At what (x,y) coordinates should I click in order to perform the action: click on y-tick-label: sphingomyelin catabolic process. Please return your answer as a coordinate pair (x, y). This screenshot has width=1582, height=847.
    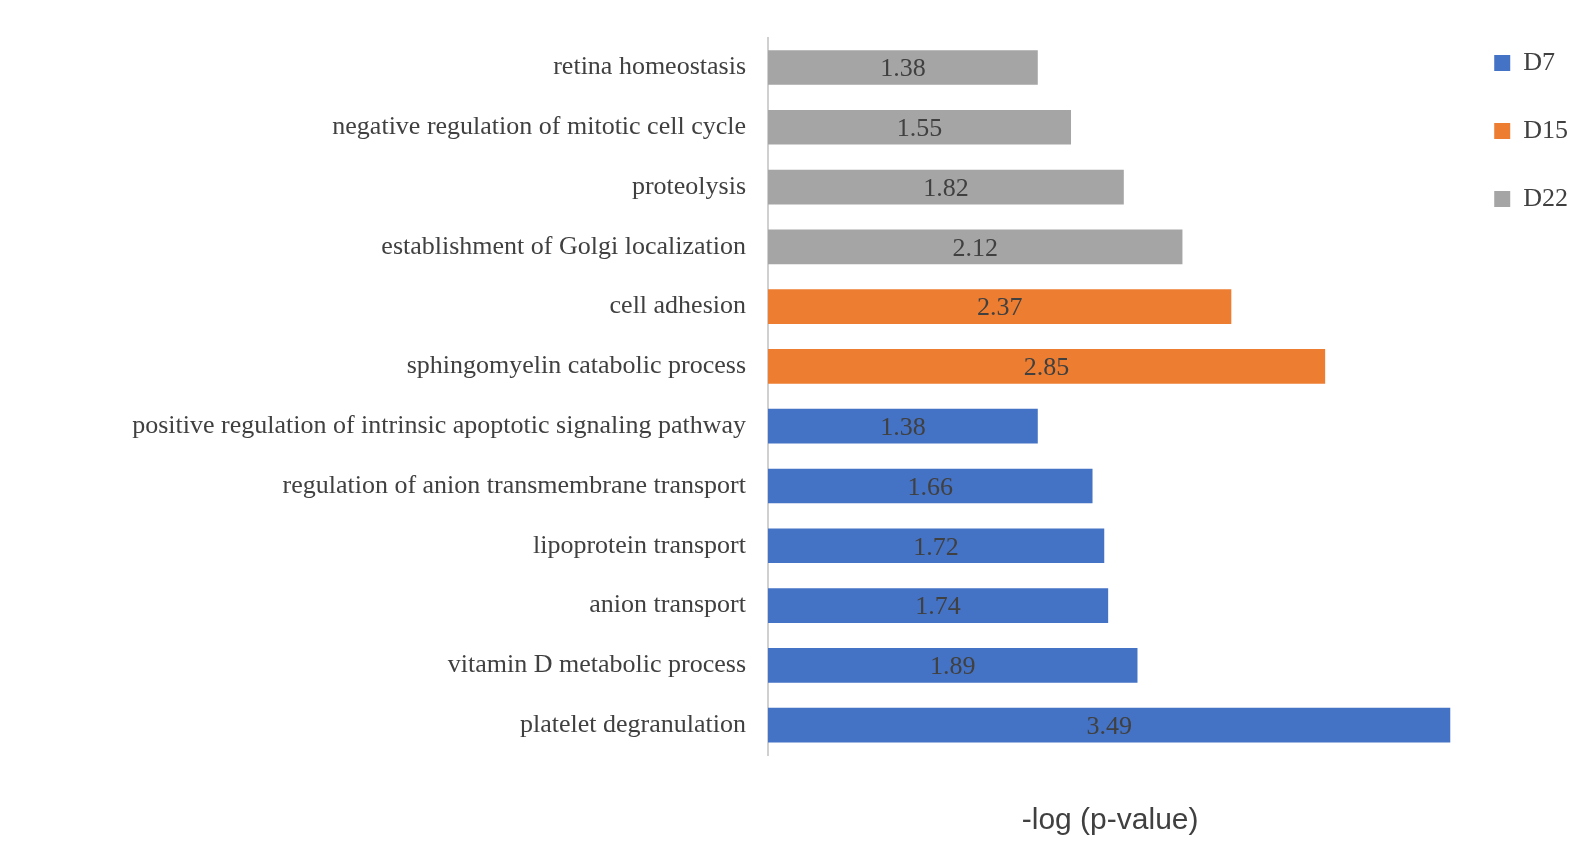
    Looking at the image, I should click on (576, 365).